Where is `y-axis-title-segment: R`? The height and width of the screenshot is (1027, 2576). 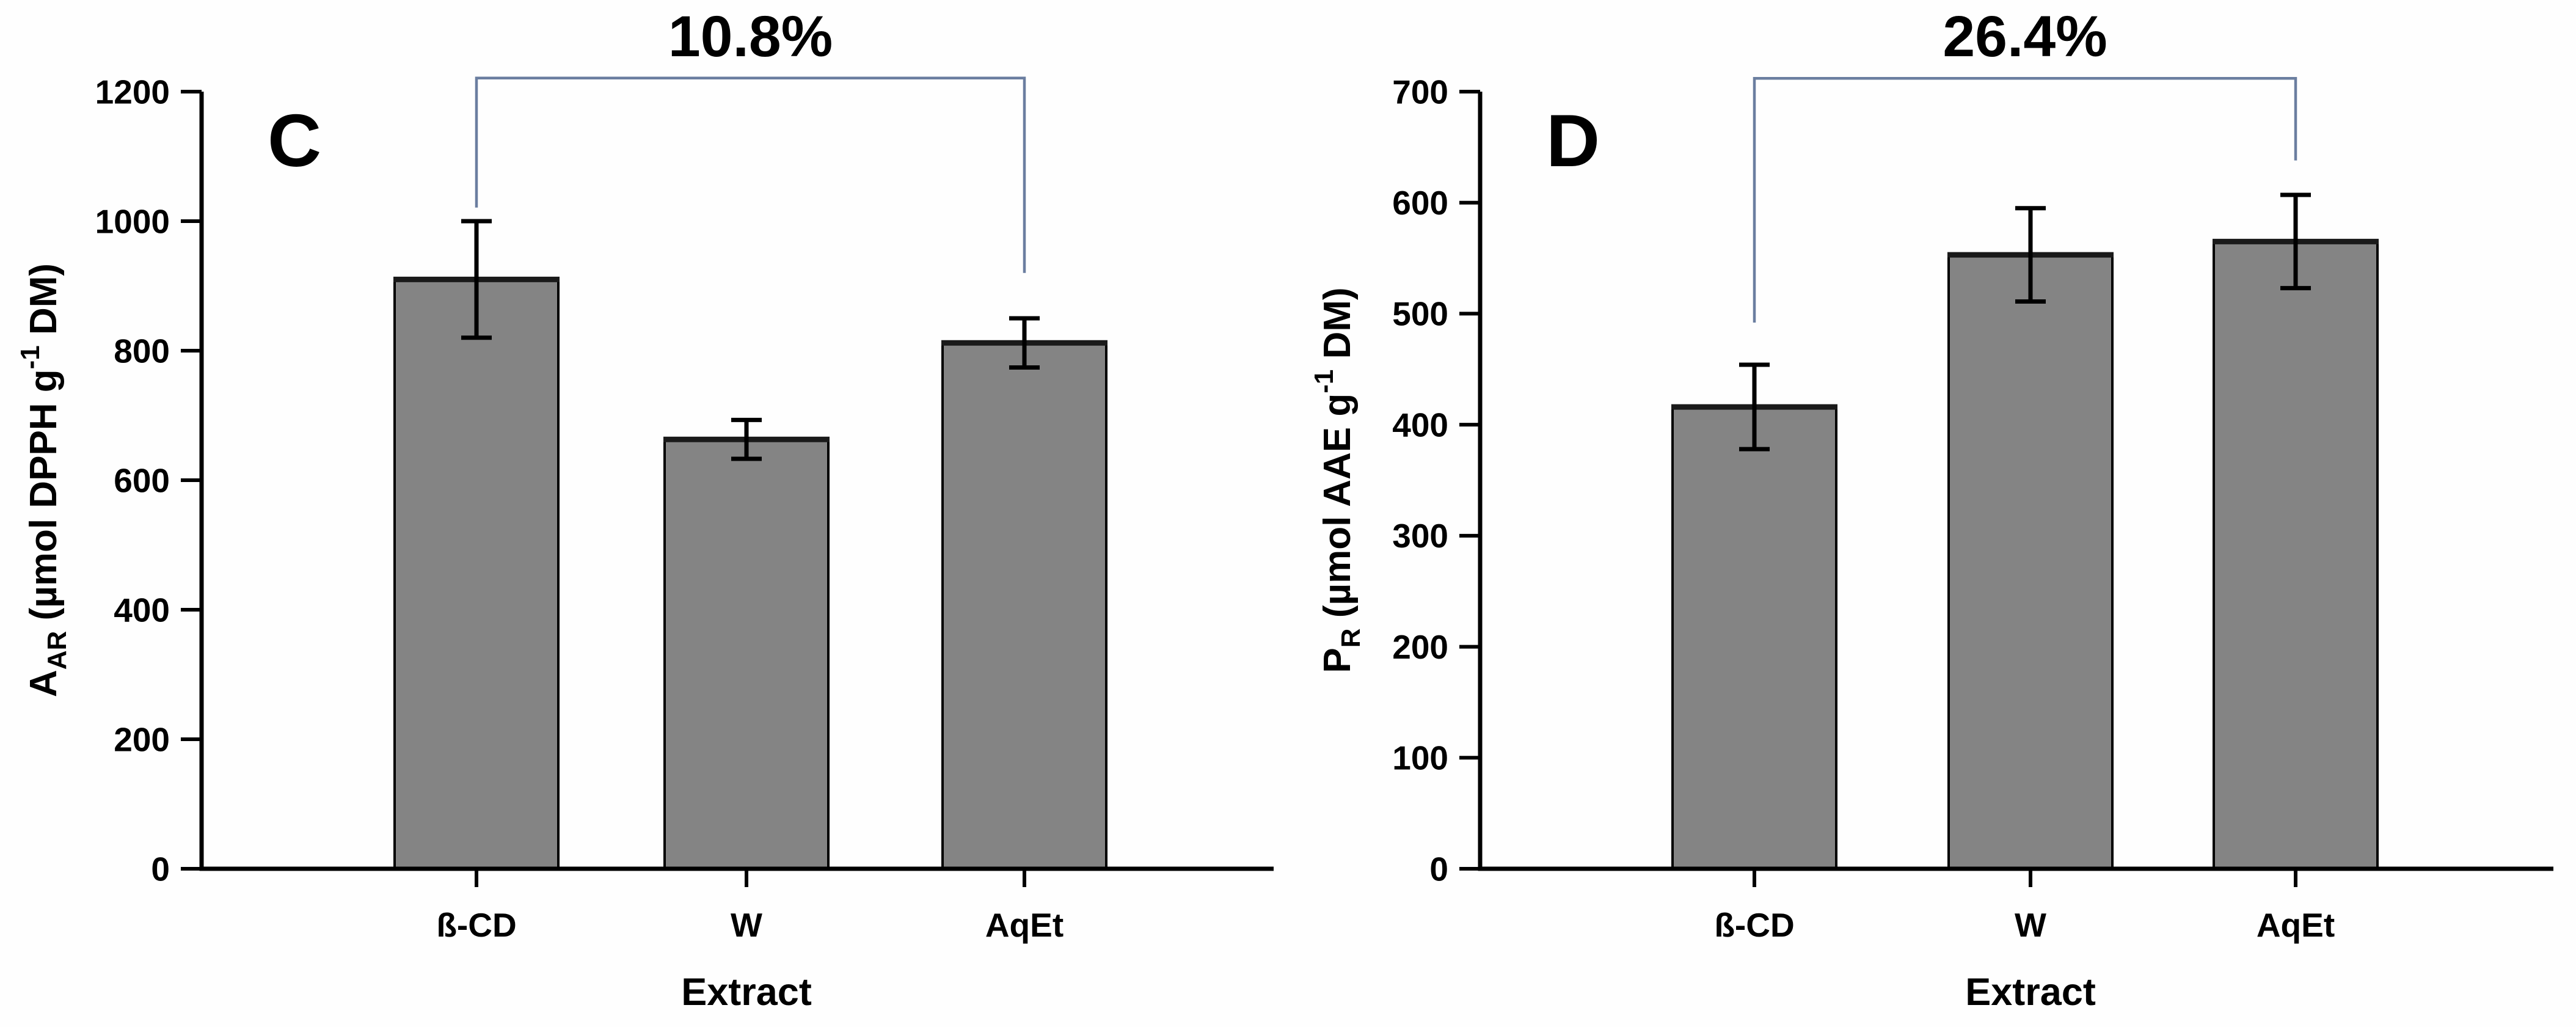
y-axis-title-segment: R is located at coordinates (1351, 639).